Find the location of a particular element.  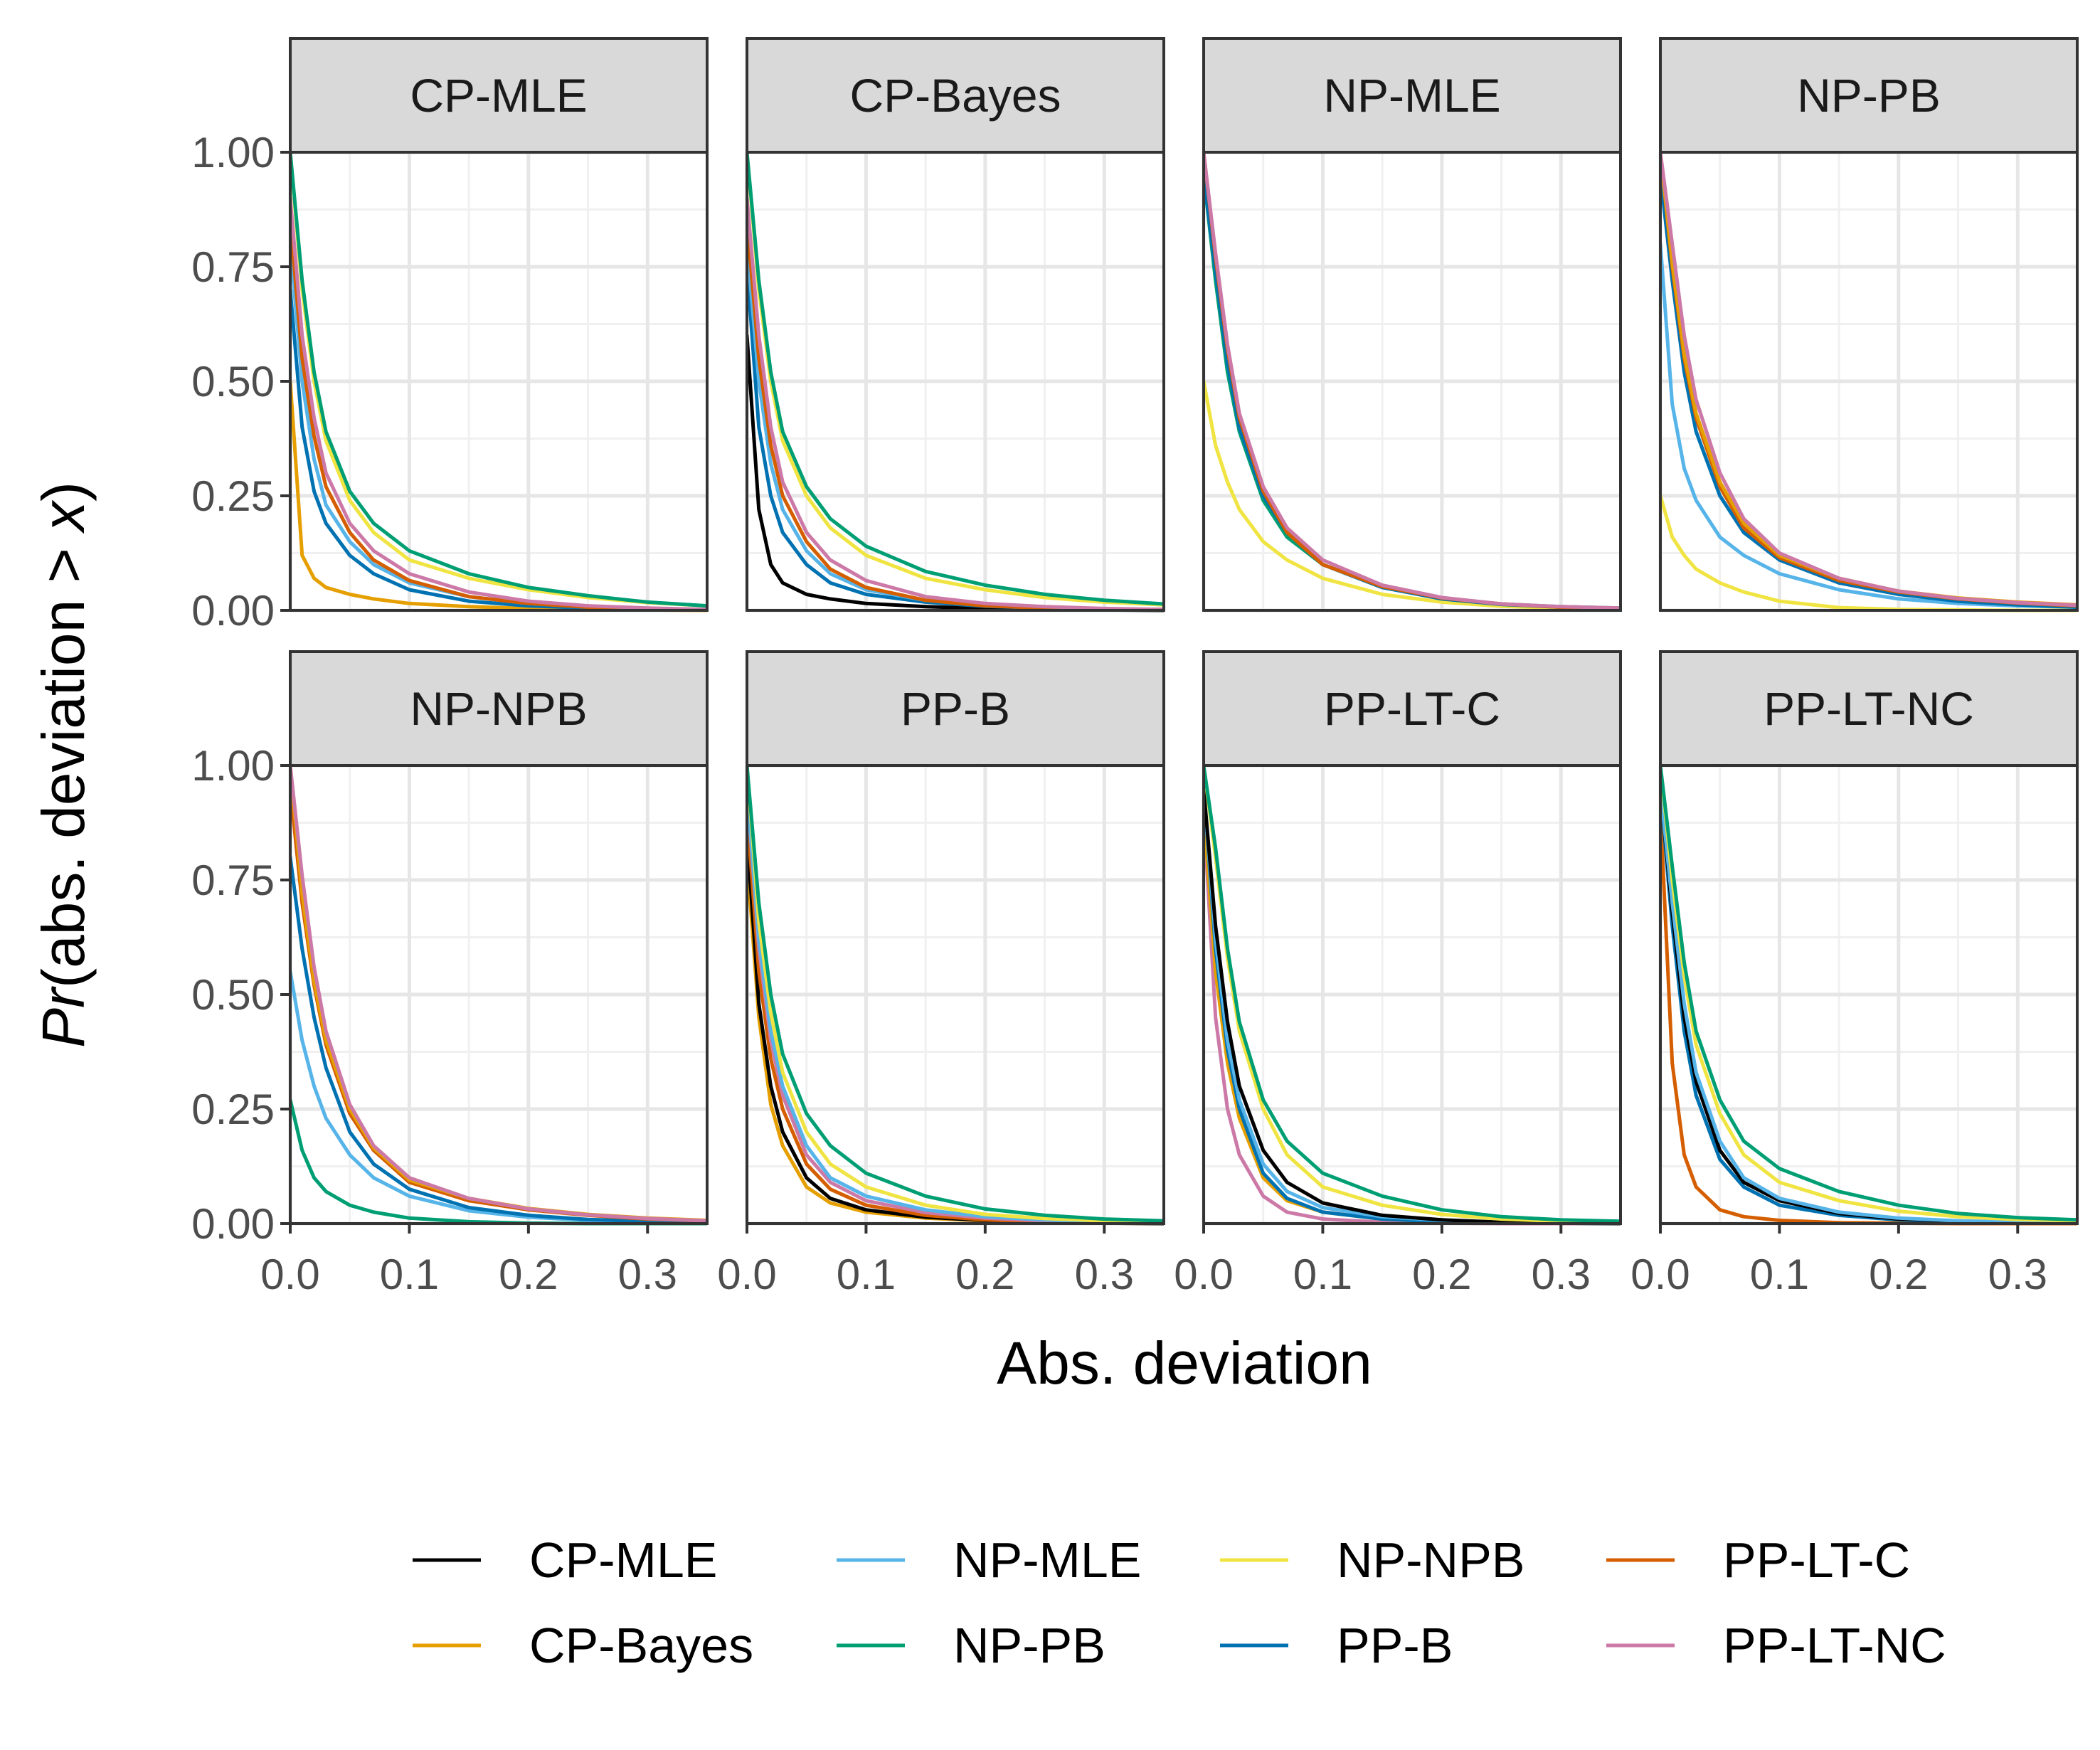

legend-item-pp-lt-nc: PP-LT-NC is located at coordinates (1776, 1645).